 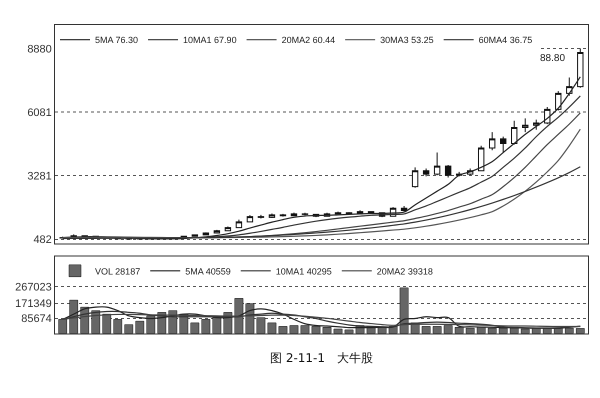 I want to click on annotation: 88.80, so click(x=553, y=58).